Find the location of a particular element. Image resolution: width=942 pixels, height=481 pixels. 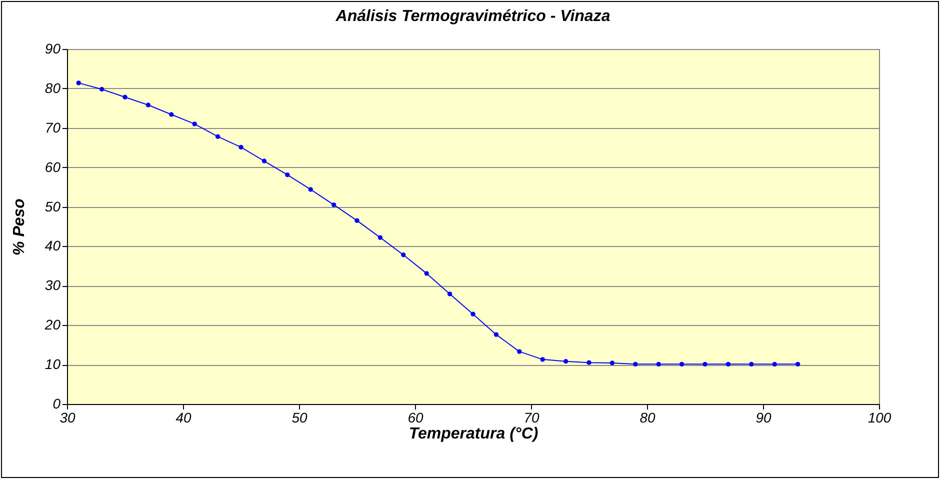

y-tick-label: 30 is located at coordinates (52, 285).